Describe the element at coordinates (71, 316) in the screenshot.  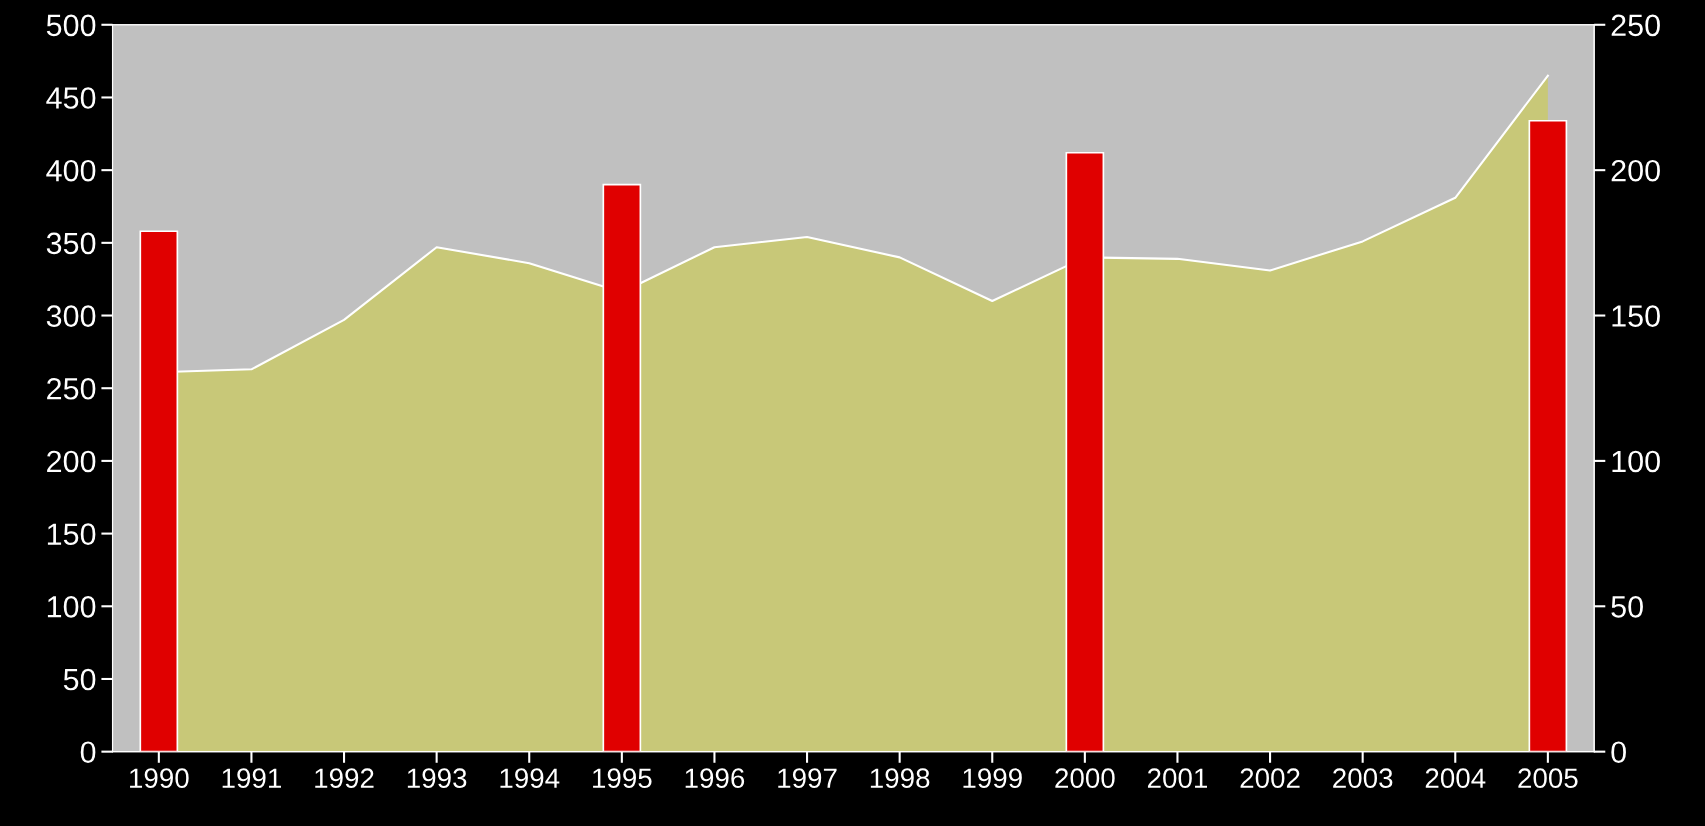
I see `y-tick-label: 300` at that location.